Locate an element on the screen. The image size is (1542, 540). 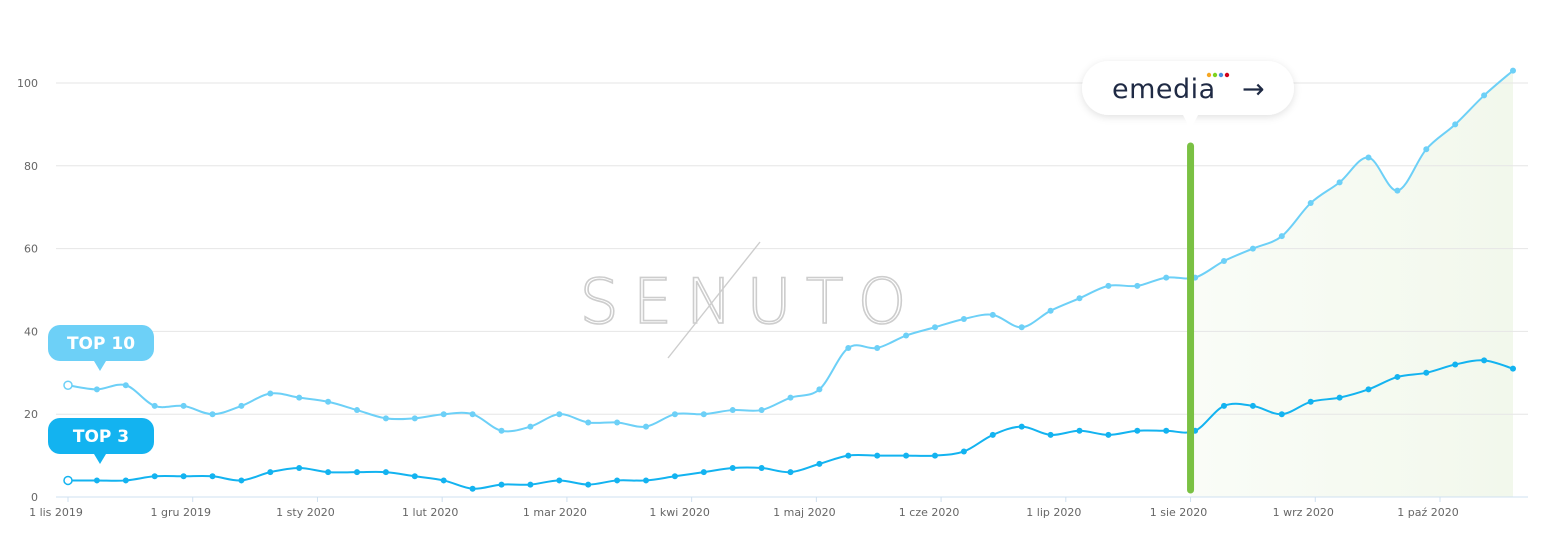
emedia-brand-bubble: emedia → is located at coordinates (1188, 95).